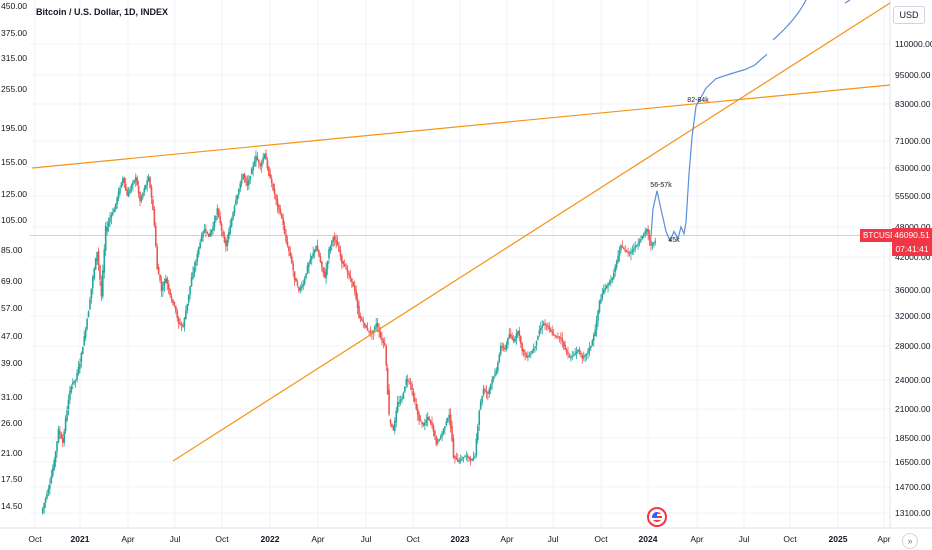 The width and height of the screenshot is (932, 550). What do you see at coordinates (910, 541) in the screenshot?
I see `scroll-to-latest-button: »` at bounding box center [910, 541].